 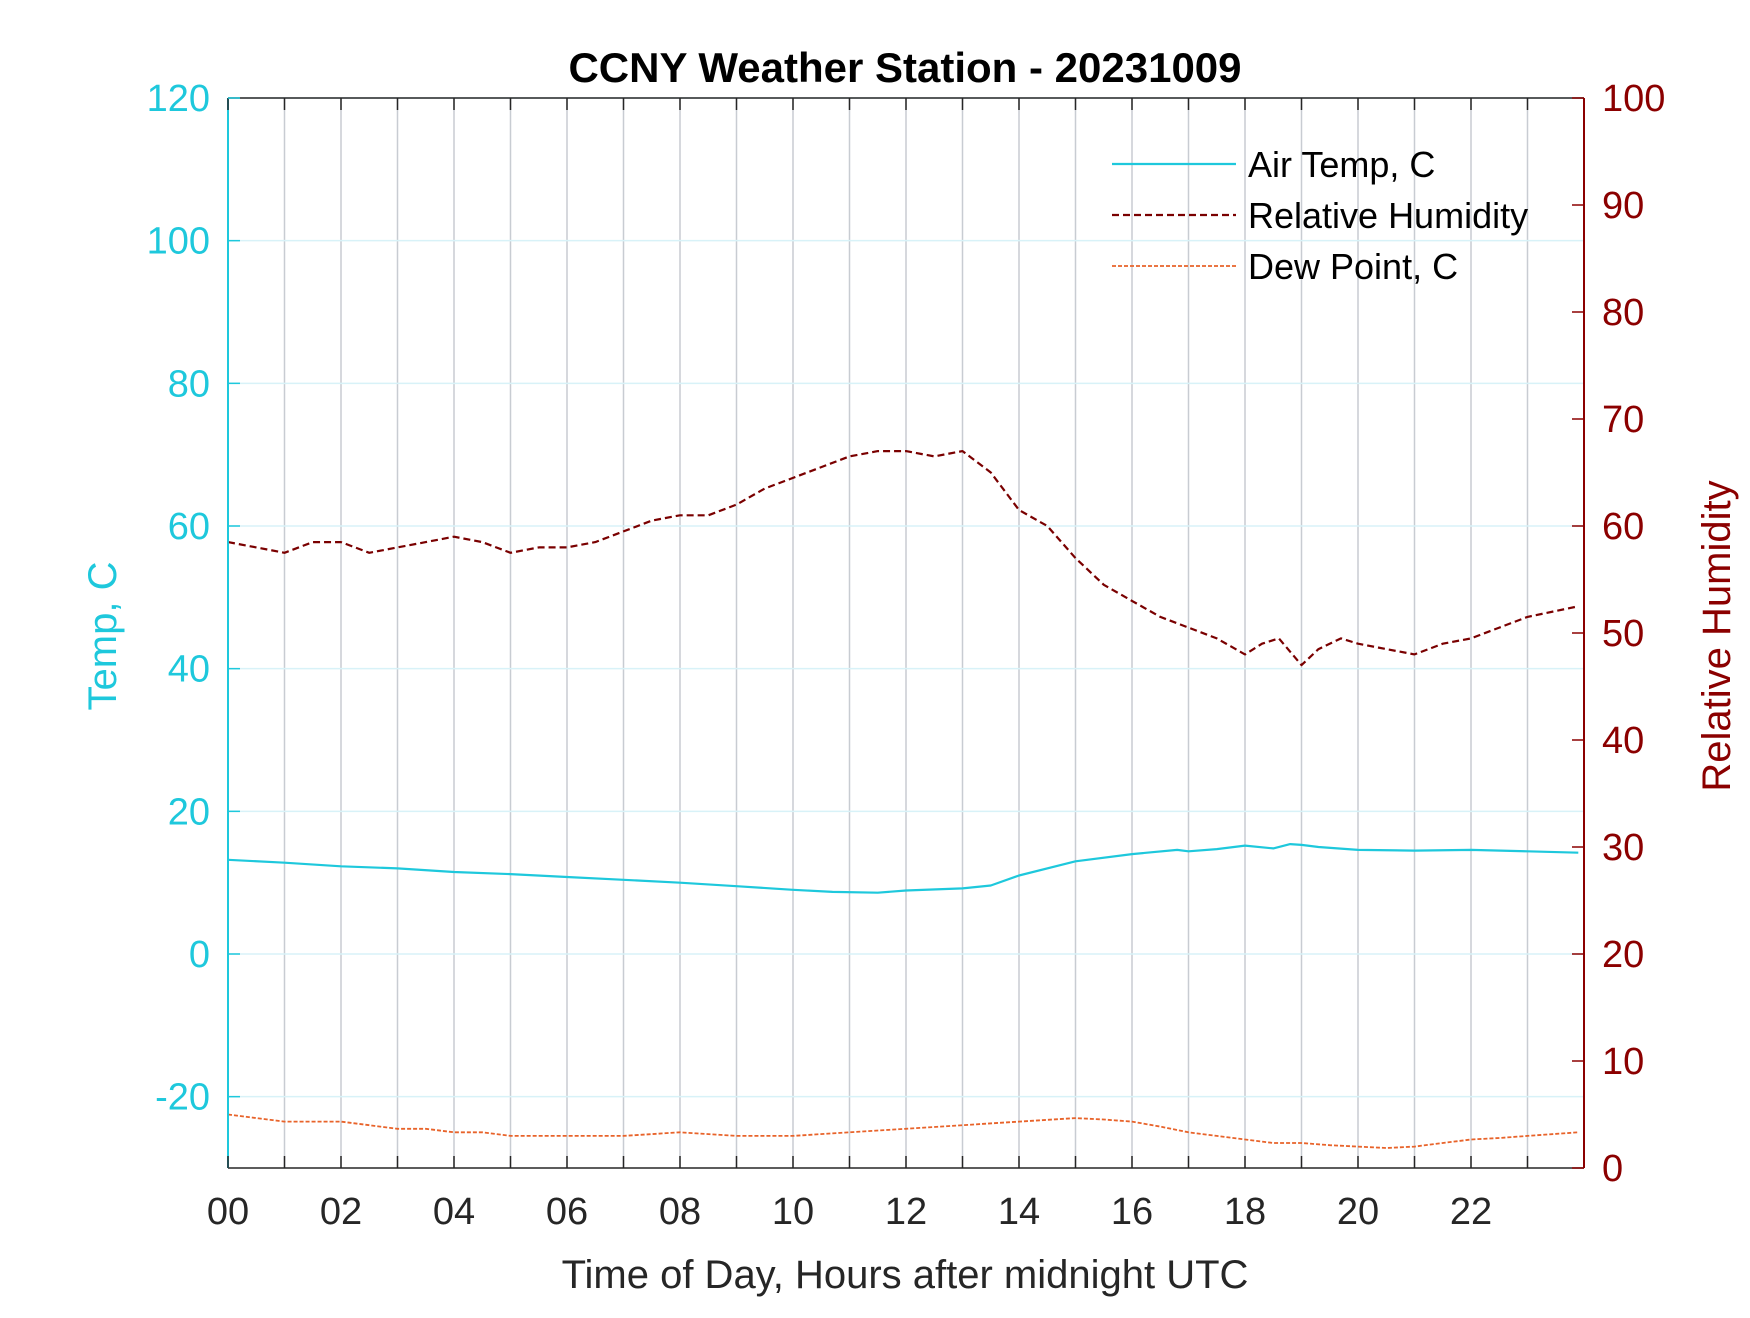 I want to click on y-right-tick-label: 10, so click(x=1623, y=1062).